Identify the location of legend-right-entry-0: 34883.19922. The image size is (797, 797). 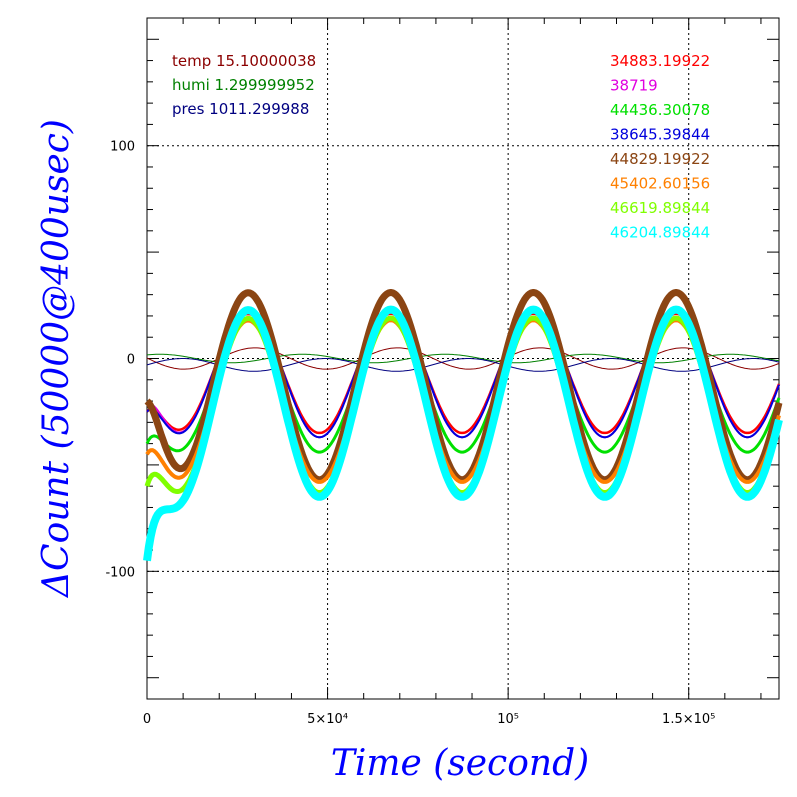
(660, 61).